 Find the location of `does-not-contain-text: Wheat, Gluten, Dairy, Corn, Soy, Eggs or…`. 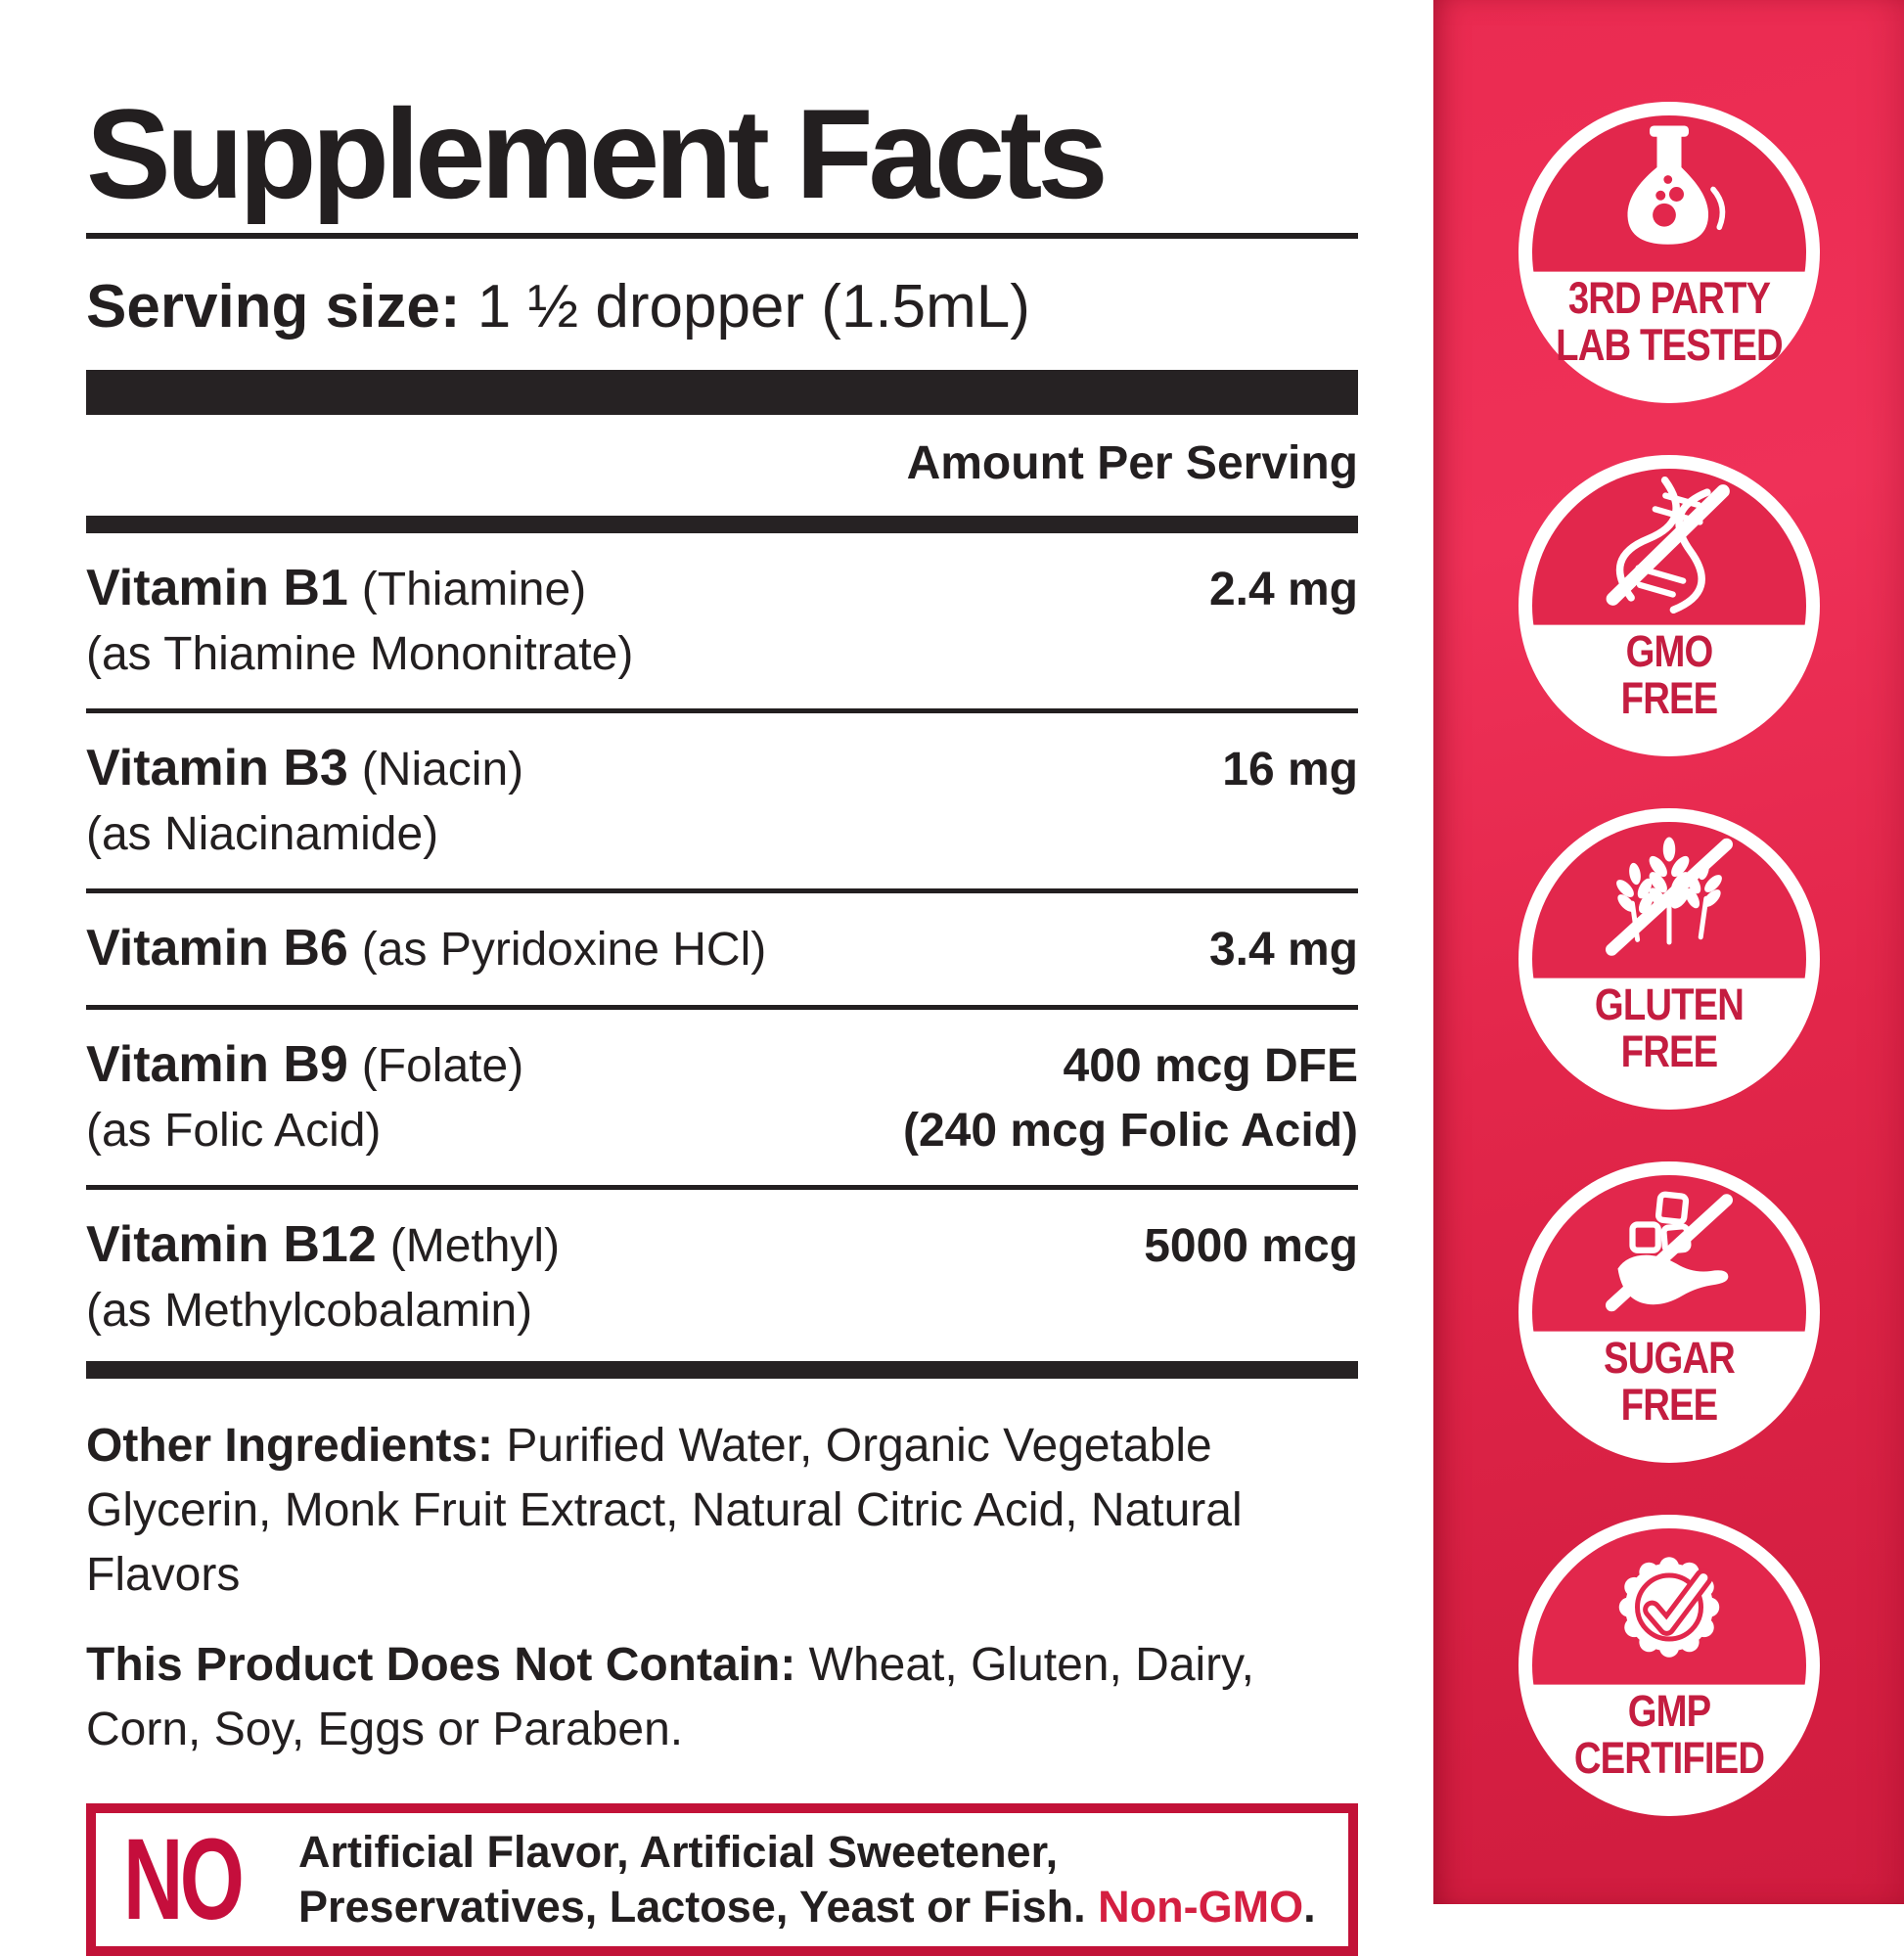

does-not-contain-text: Wheat, Gluten, Dairy, Corn, Soy, Eggs or… is located at coordinates (670, 1698).